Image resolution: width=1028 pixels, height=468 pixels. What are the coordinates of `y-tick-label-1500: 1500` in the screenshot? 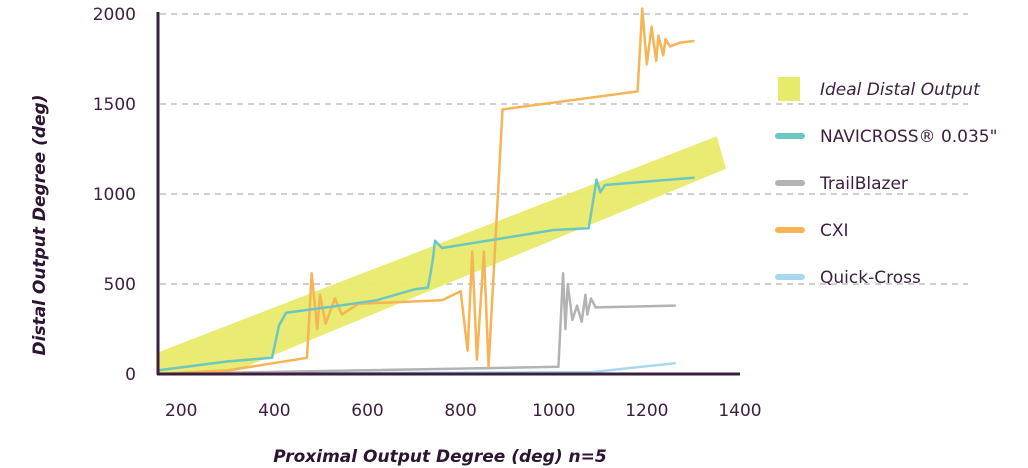 It's located at (114, 105).